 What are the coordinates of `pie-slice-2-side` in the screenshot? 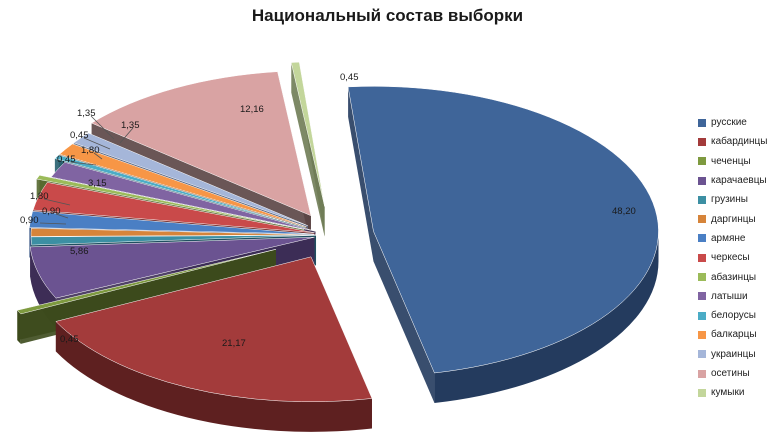 It's located at (213, 376).